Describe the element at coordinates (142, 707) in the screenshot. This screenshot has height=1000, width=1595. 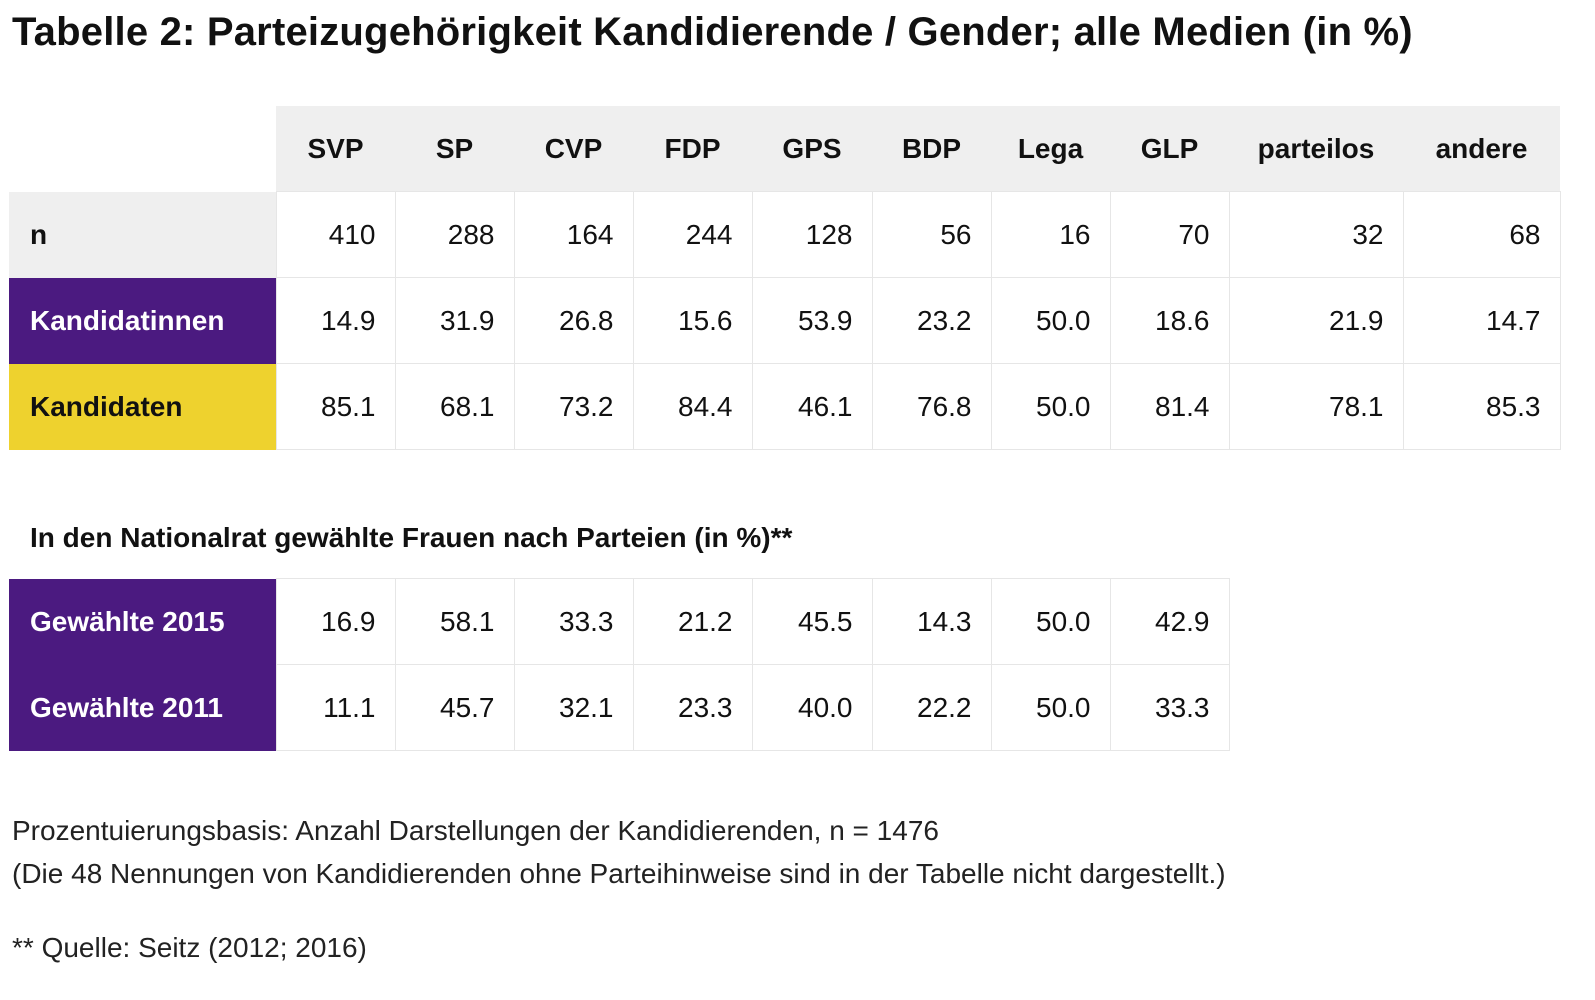
I see `row-label: Gewählte 2011` at that location.